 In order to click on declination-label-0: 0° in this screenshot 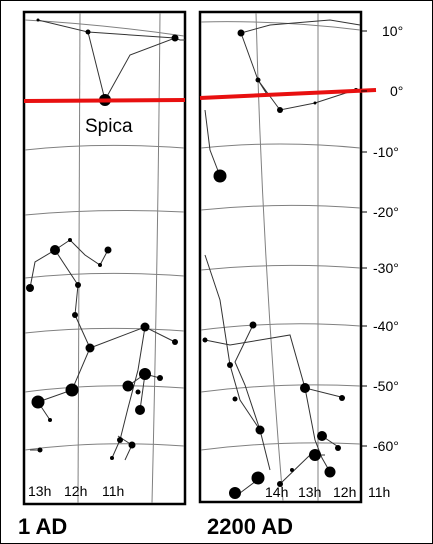, I will do `click(396, 91)`.